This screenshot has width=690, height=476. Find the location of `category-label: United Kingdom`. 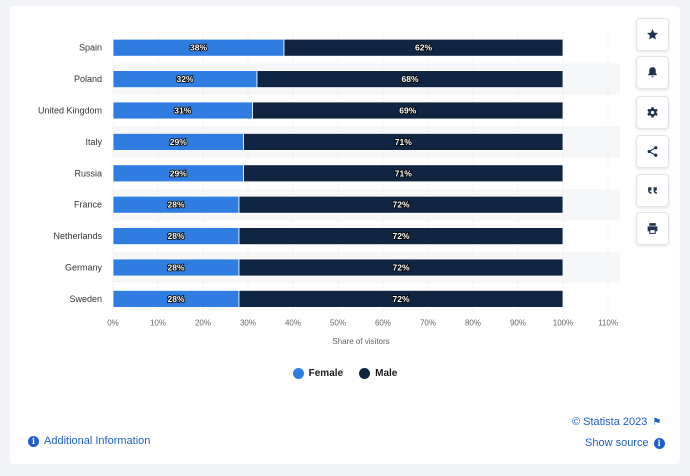

category-label: United Kingdom is located at coordinates (70, 111).